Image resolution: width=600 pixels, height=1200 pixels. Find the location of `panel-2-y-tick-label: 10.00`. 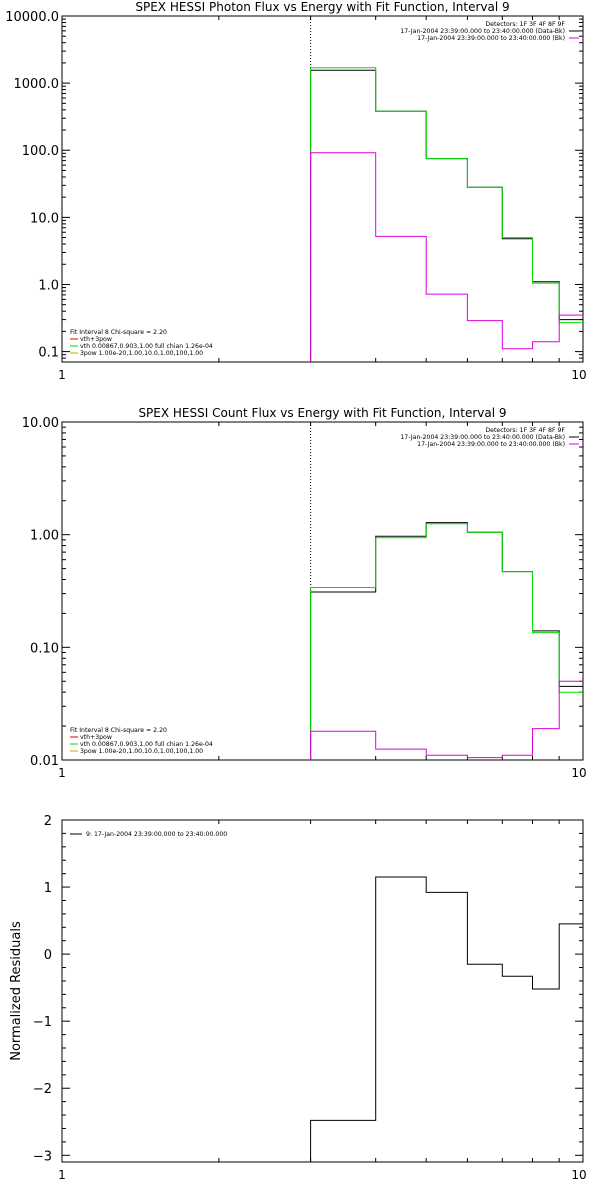

panel-2-y-tick-label: 10.00 is located at coordinates (40, 423).